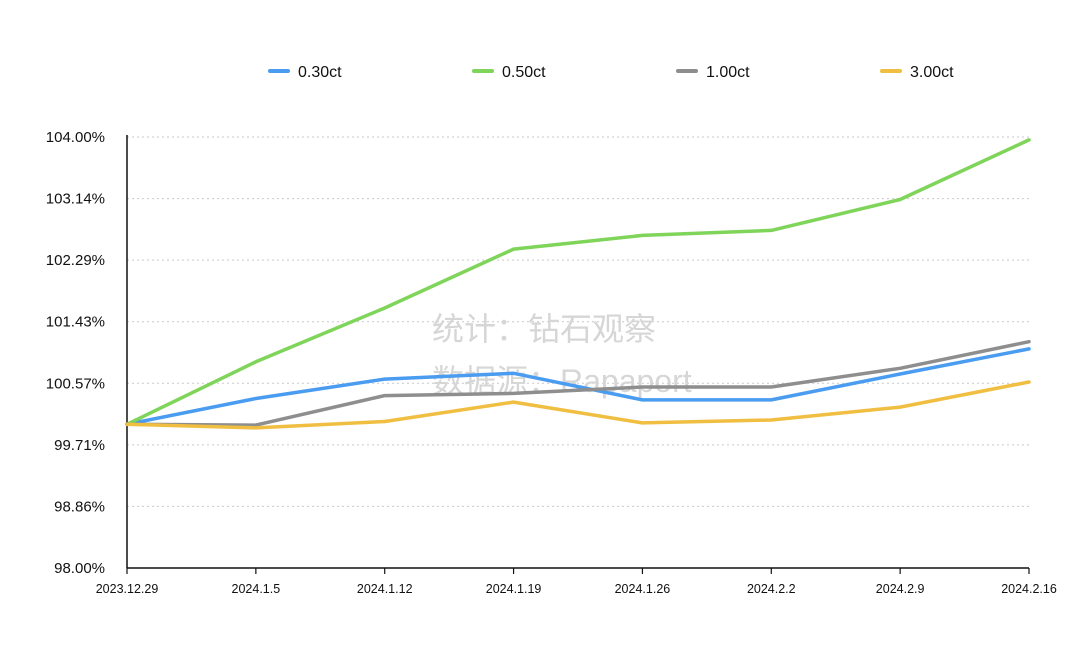 The height and width of the screenshot is (651, 1080). Describe the element at coordinates (524, 72) in the screenshot. I see `legend-label: 0.50ct` at that location.